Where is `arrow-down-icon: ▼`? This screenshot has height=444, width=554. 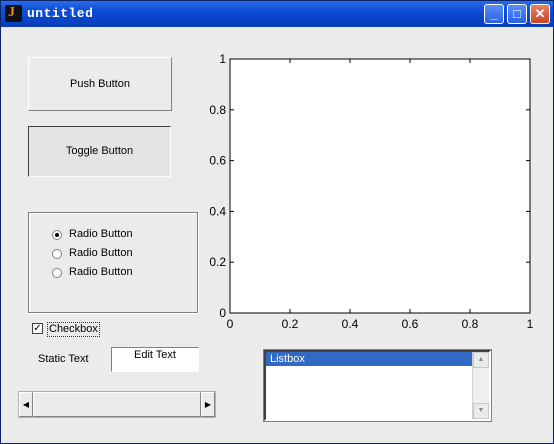 arrow-down-icon: ▼ is located at coordinates (481, 410).